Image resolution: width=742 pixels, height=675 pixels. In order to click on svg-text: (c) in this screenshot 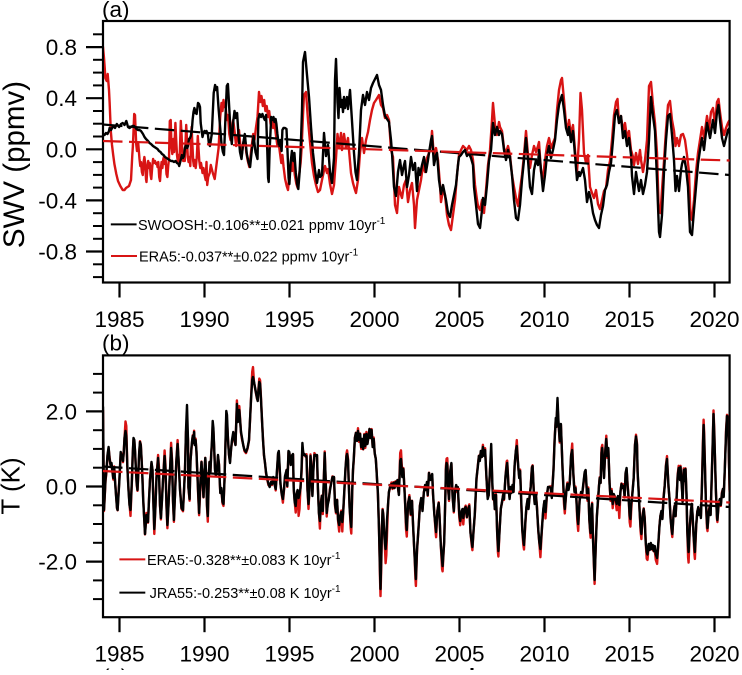, I will do `click(115, 668)`.